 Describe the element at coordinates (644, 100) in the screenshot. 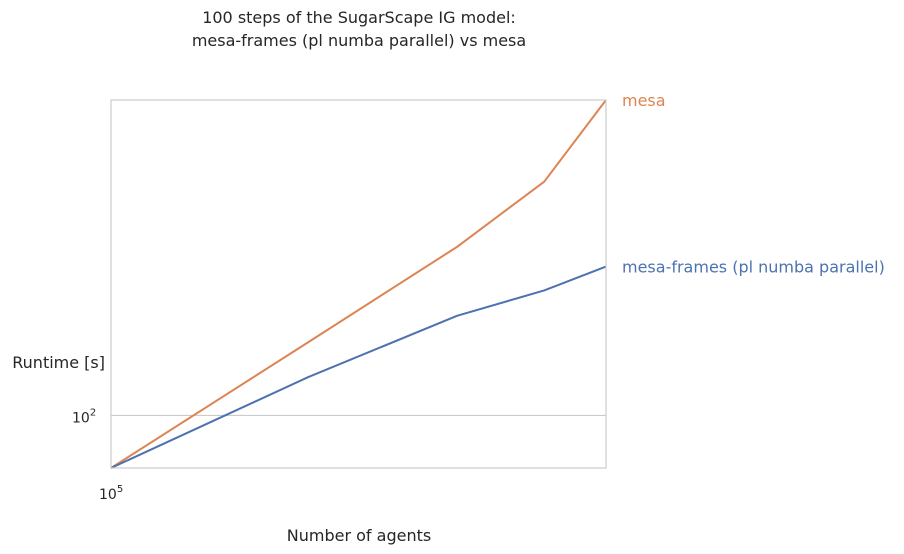

I see `series-label-0: mesa` at that location.